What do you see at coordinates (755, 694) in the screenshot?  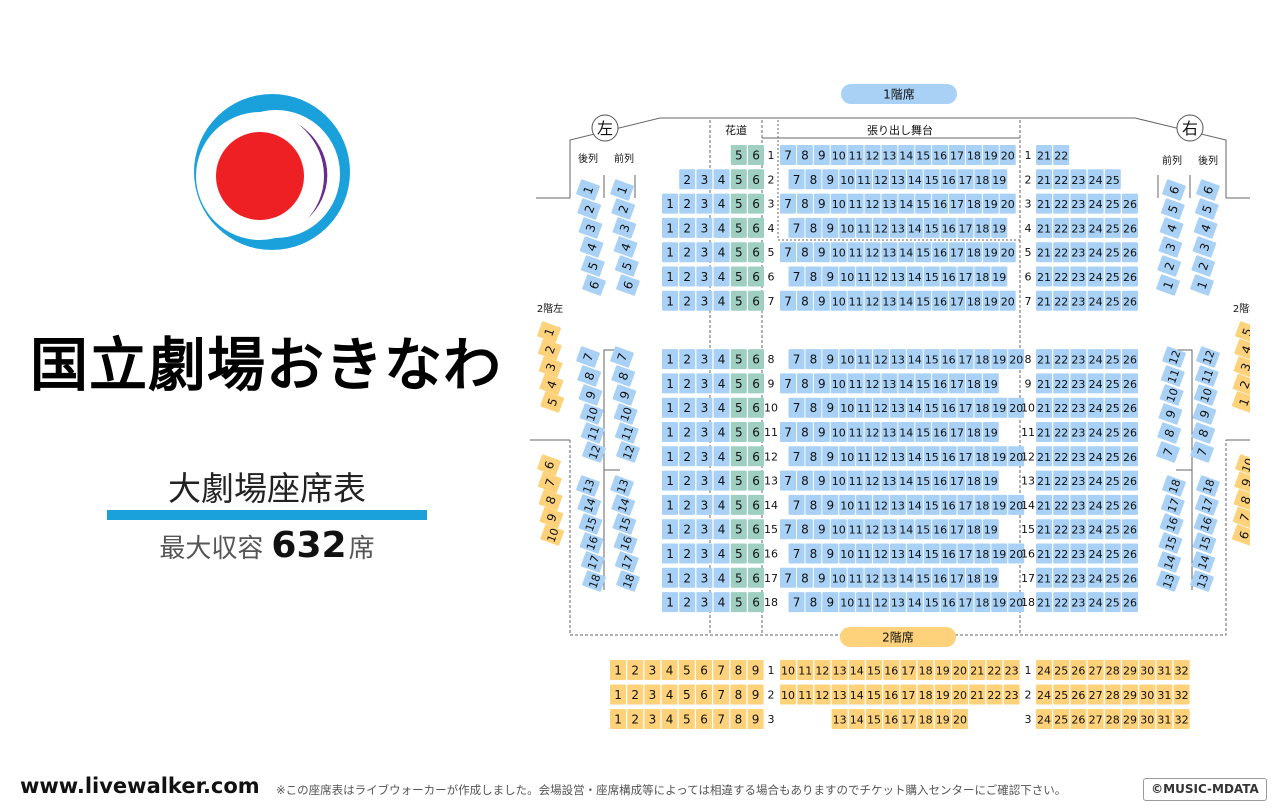 I see `floor2-seat-left: 9` at bounding box center [755, 694].